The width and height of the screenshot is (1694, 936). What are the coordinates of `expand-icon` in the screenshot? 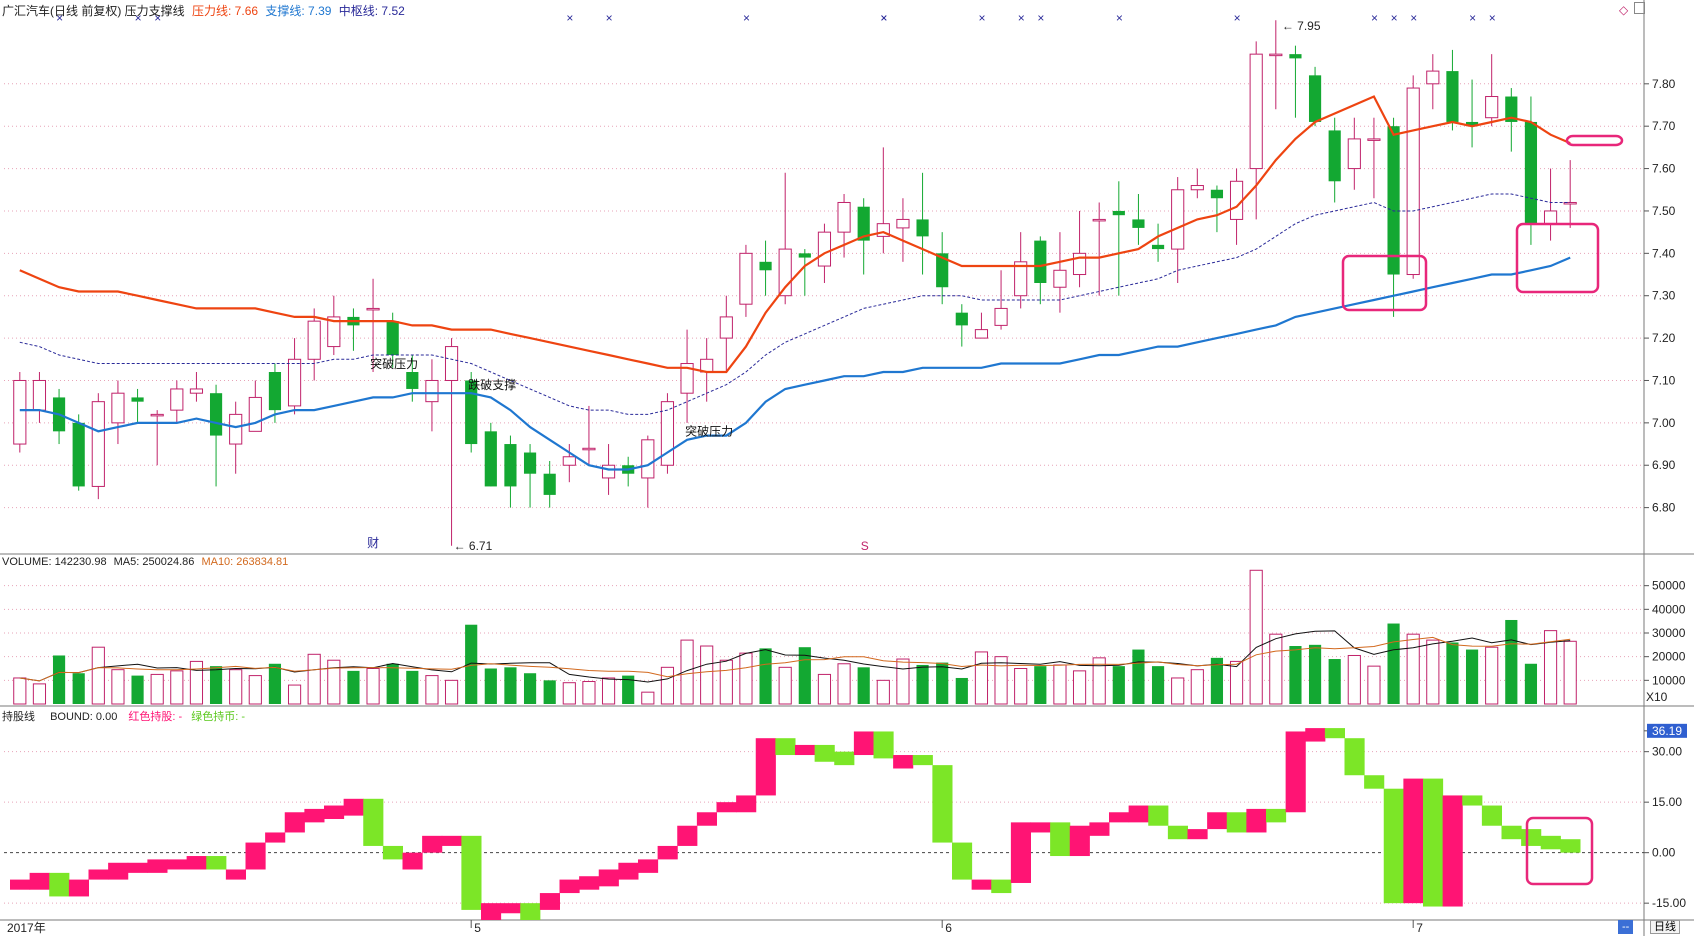 It's located at (1639, 8).